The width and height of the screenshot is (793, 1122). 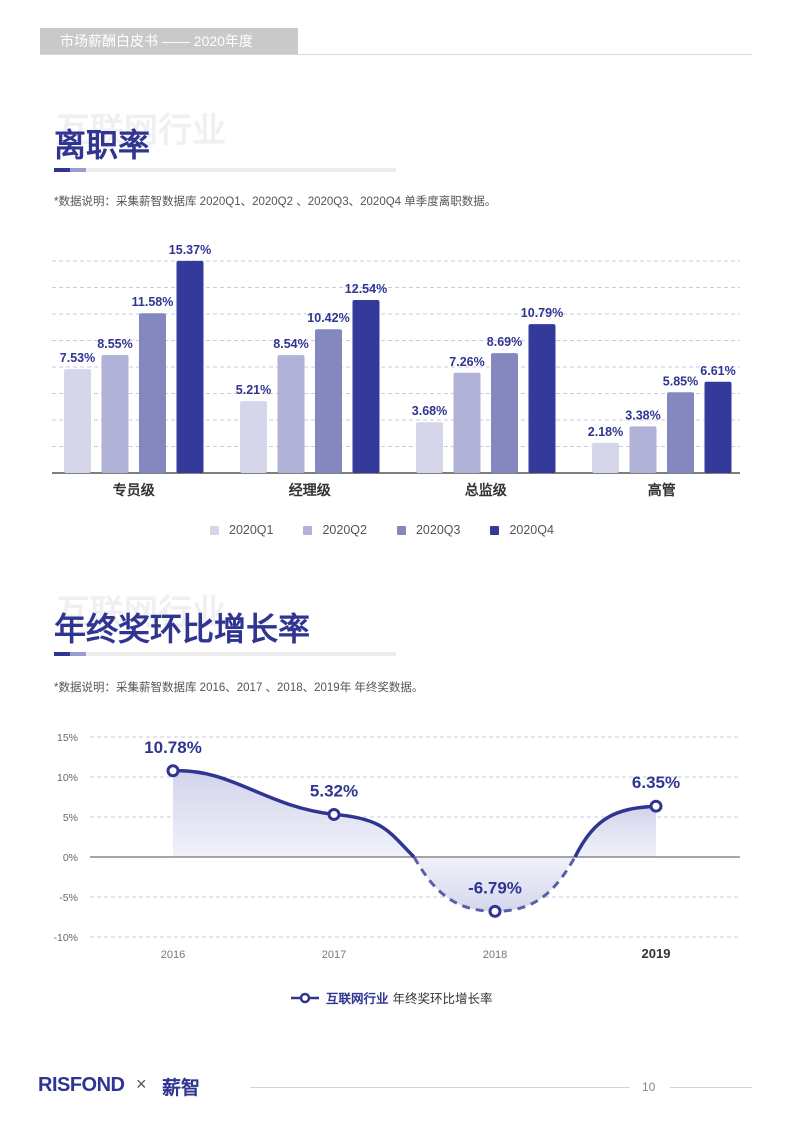 I want to click on legend-item-q1: 2020Q1, so click(x=241, y=530).